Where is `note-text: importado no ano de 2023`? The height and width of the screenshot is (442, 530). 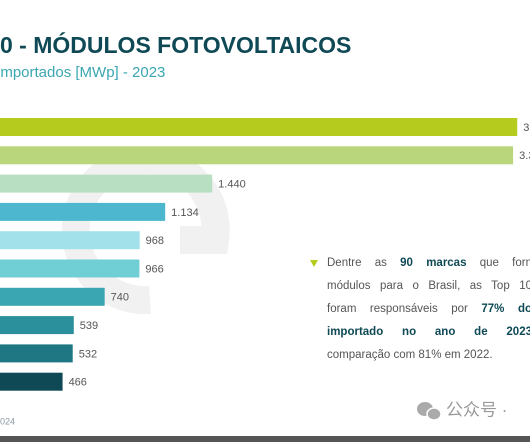
note-text: importado no ano de 2023 is located at coordinates (428, 332).